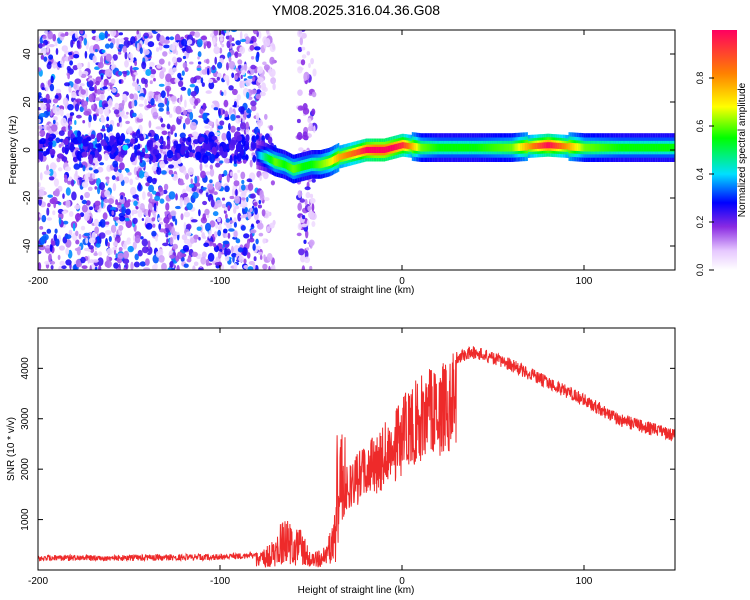 The image size is (750, 600). Describe the element at coordinates (584, 581) in the screenshot. I see `snr-x-tick-label: 100` at that location.